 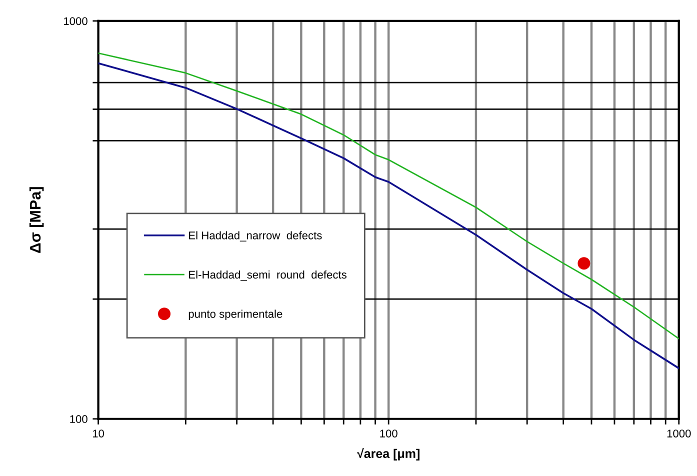 What do you see at coordinates (36, 220) in the screenshot?
I see `y-axis-title: Δσ [MPa]` at bounding box center [36, 220].